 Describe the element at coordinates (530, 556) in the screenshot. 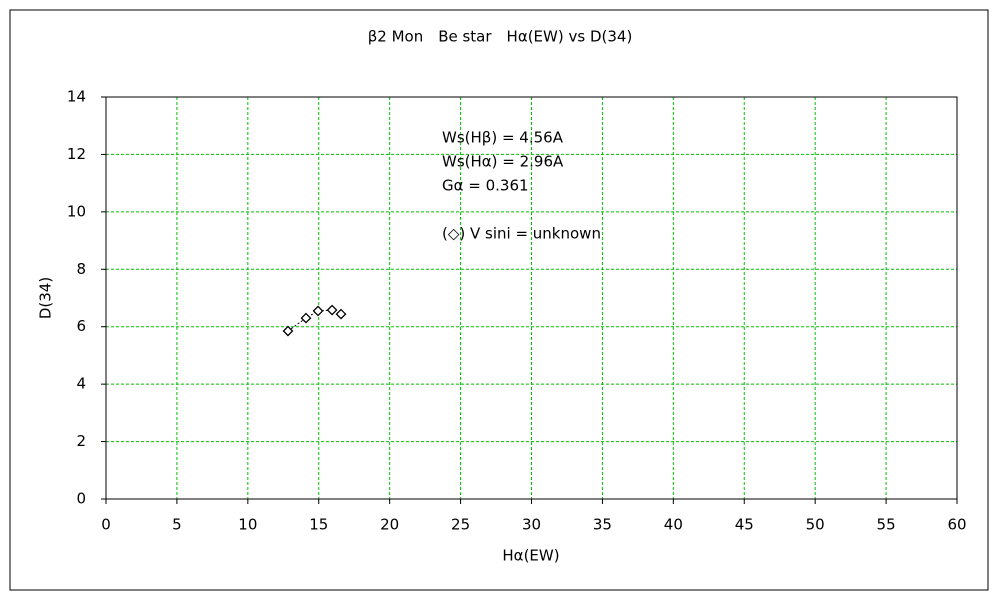

I see `x-axis-label: Hα(EW)` at that location.